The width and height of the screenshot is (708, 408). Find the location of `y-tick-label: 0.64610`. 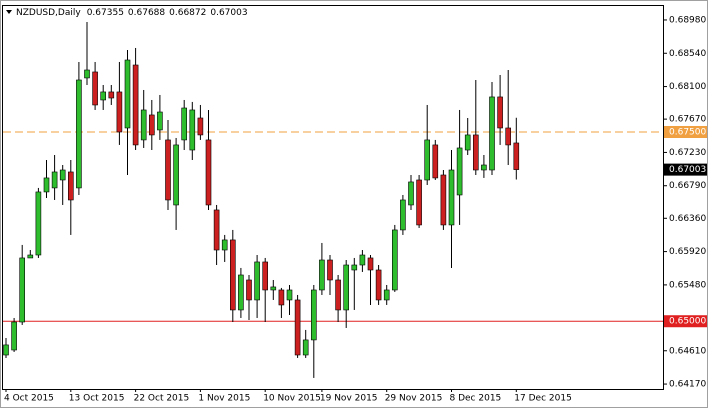

y-tick-label: 0.64610 is located at coordinates (687, 351).